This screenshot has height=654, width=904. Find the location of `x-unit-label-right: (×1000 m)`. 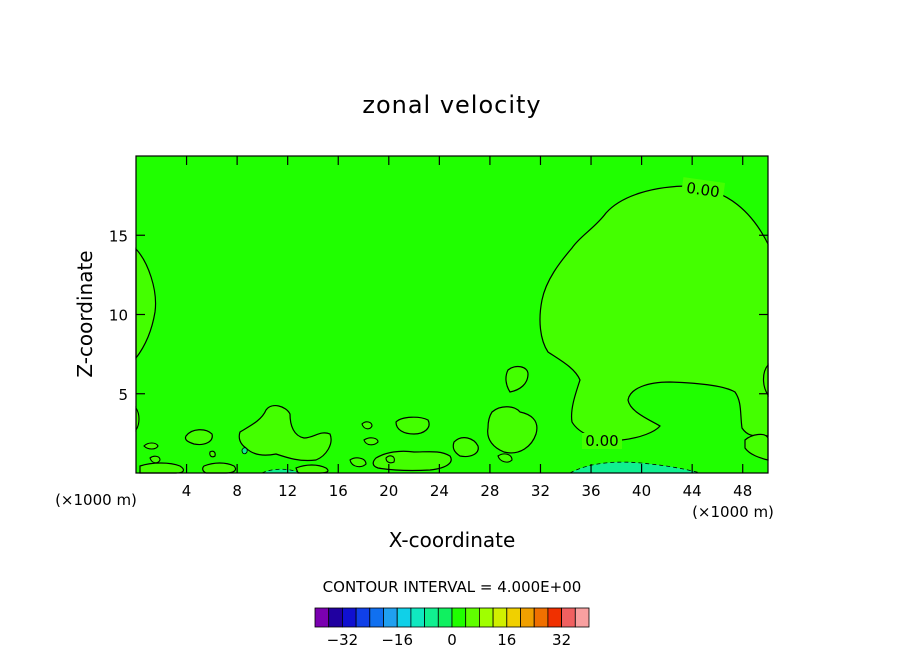

x-unit-label-right: (×1000 m) is located at coordinates (733, 512).